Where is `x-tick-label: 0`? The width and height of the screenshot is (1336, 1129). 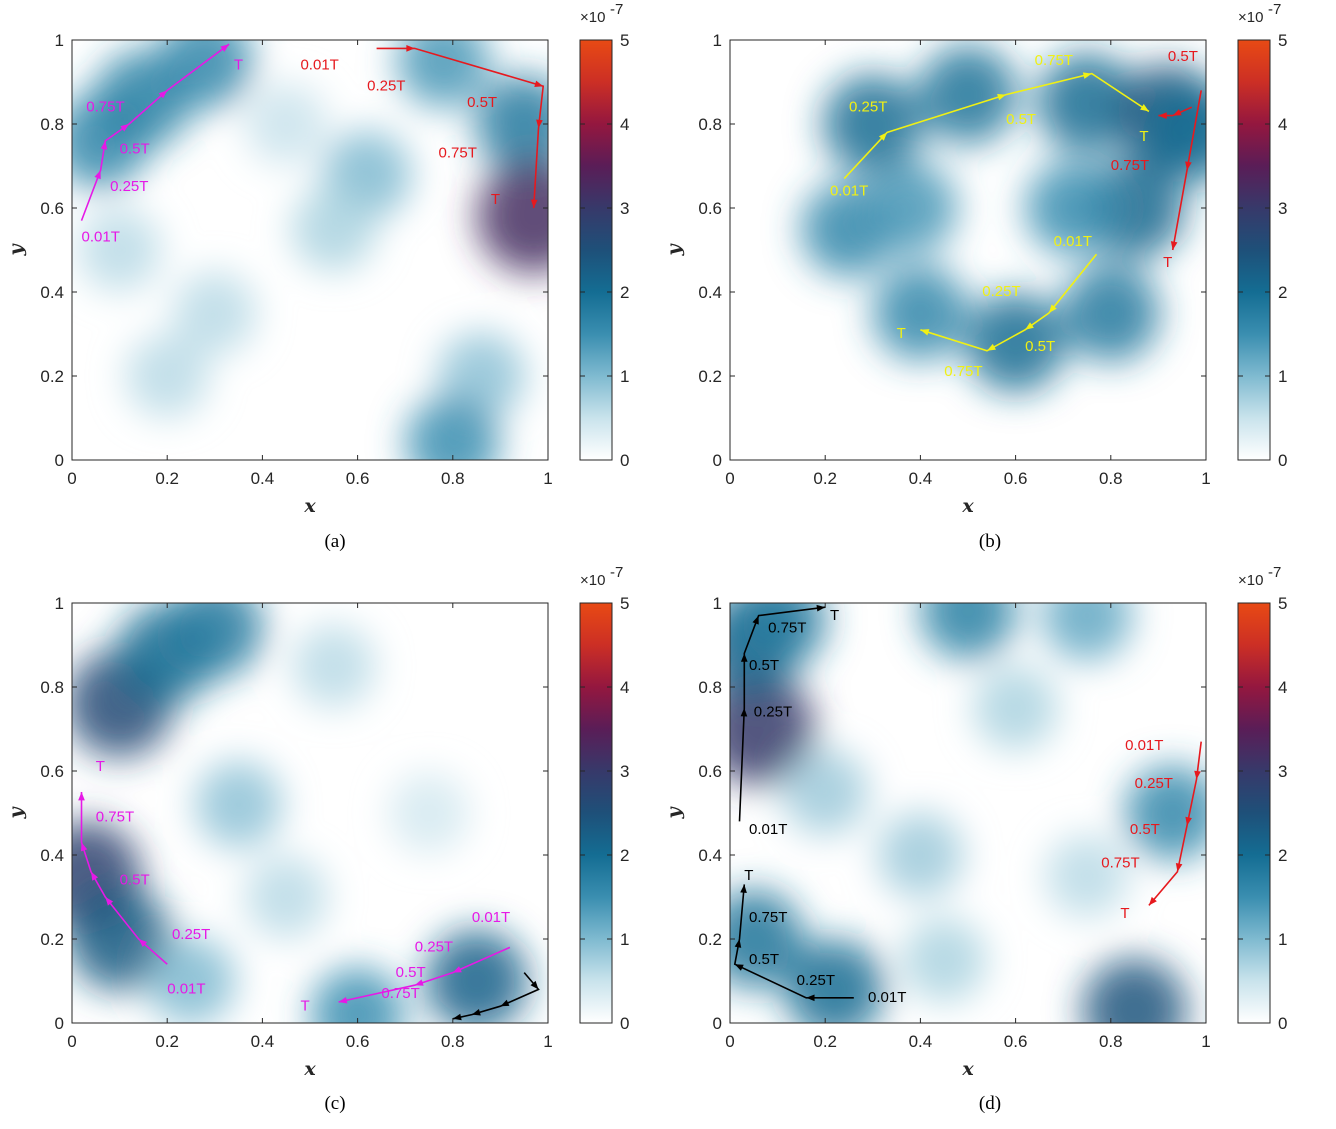 x-tick-label: 0 is located at coordinates (71, 478).